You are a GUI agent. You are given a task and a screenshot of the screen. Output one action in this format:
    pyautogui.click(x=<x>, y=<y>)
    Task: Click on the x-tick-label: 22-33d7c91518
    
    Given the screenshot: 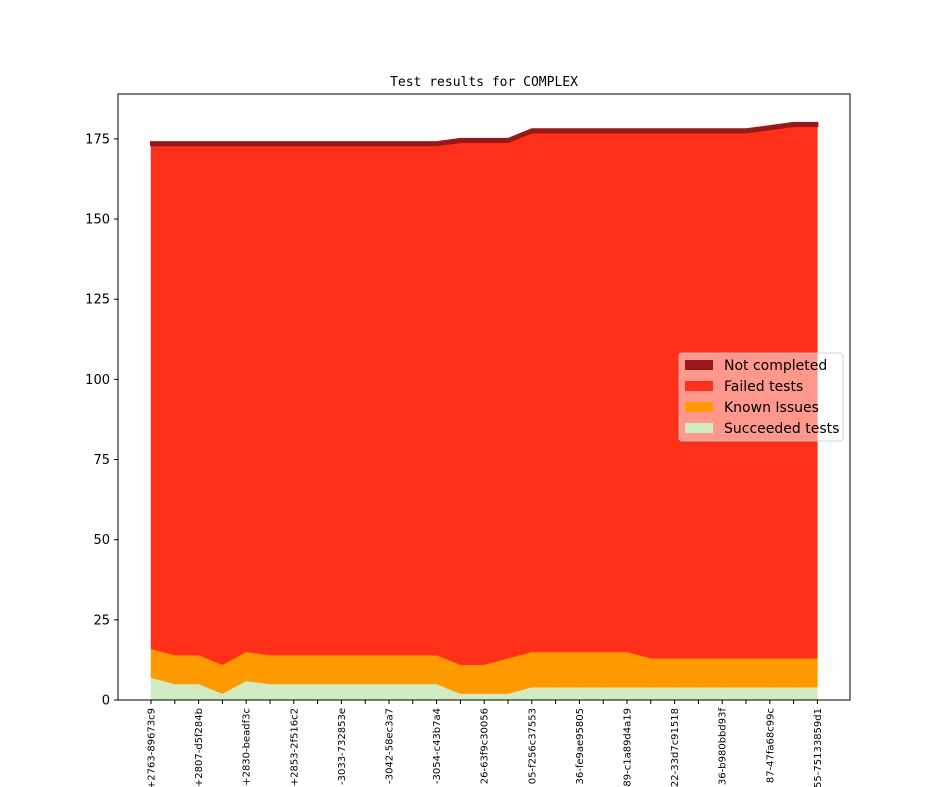 What is the action you would take?
    pyautogui.click(x=675, y=747)
    